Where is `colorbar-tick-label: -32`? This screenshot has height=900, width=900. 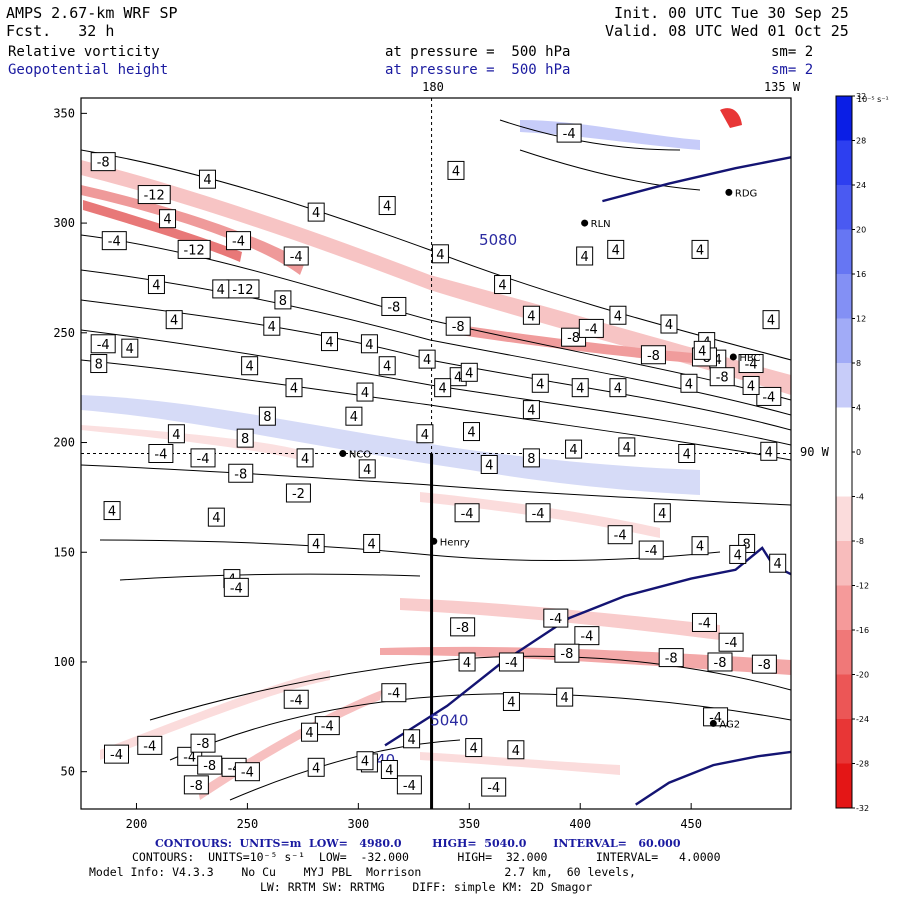 colorbar-tick-label: -32 is located at coordinates (862, 808).